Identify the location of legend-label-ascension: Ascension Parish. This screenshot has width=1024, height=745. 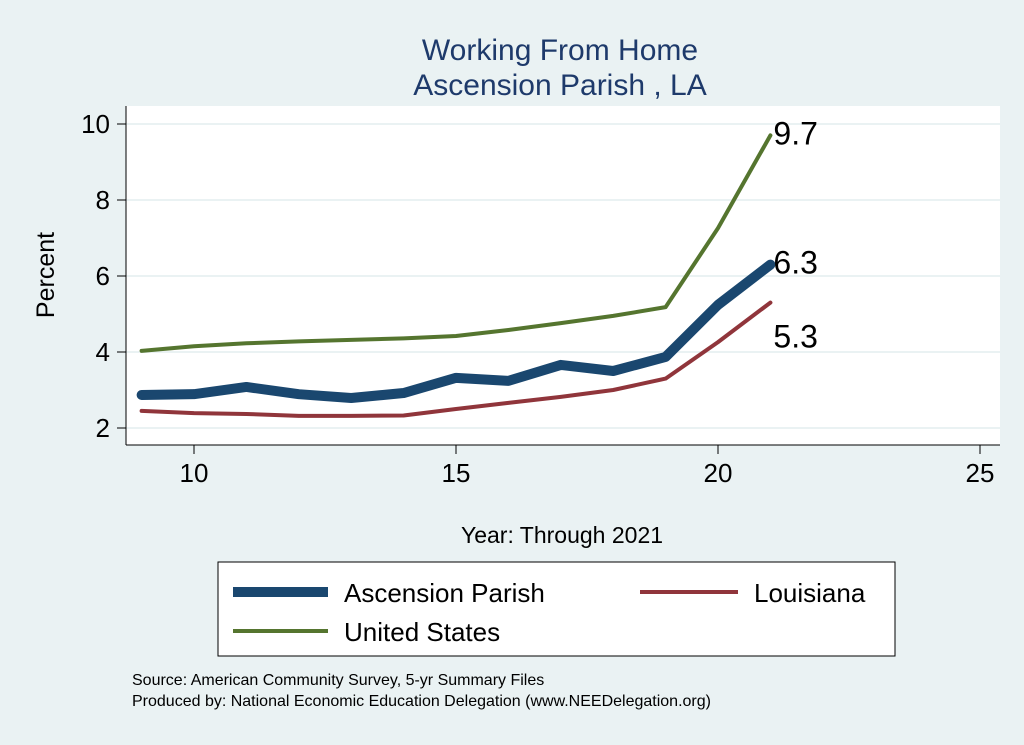
(444, 593).